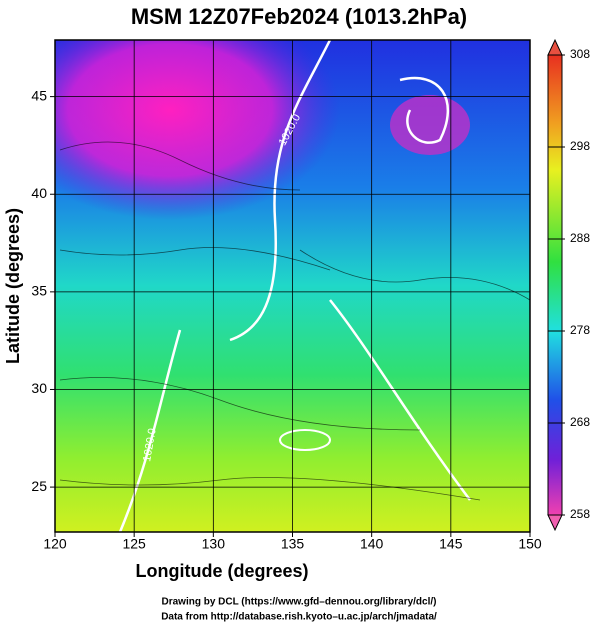  I want to click on colorbar-tick-label: 288, so click(580, 238).